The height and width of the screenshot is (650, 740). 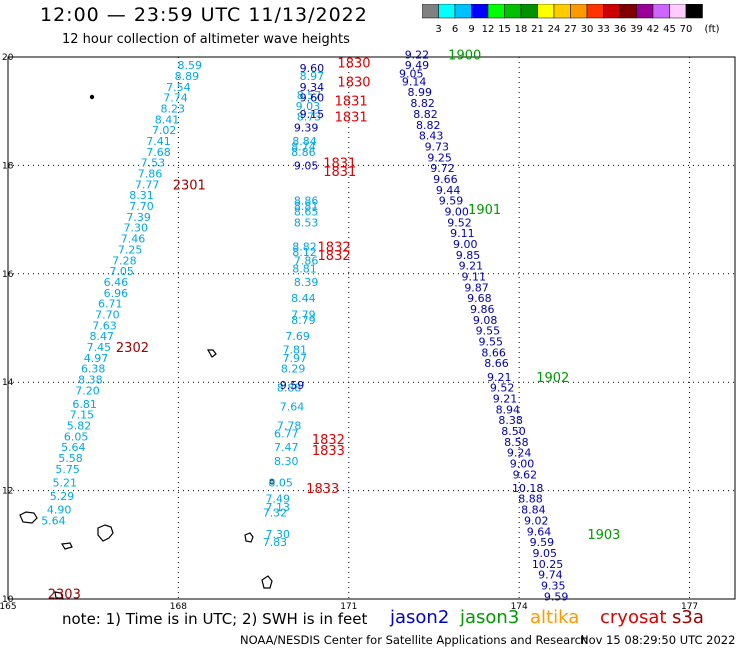 What do you see at coordinates (485, 320) in the screenshot?
I see `wave-height-label: 9.08` at bounding box center [485, 320].